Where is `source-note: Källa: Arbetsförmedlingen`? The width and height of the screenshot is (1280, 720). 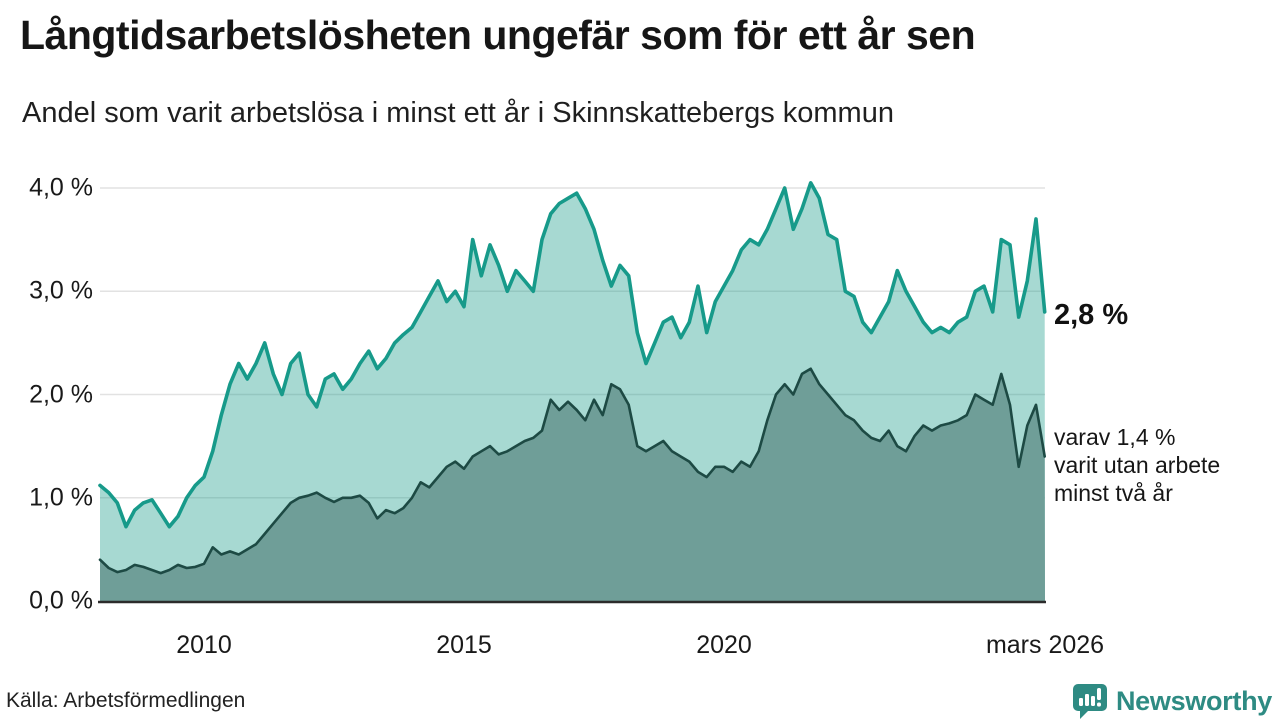 source-note: Källa: Arbetsförmedlingen is located at coordinates (126, 700).